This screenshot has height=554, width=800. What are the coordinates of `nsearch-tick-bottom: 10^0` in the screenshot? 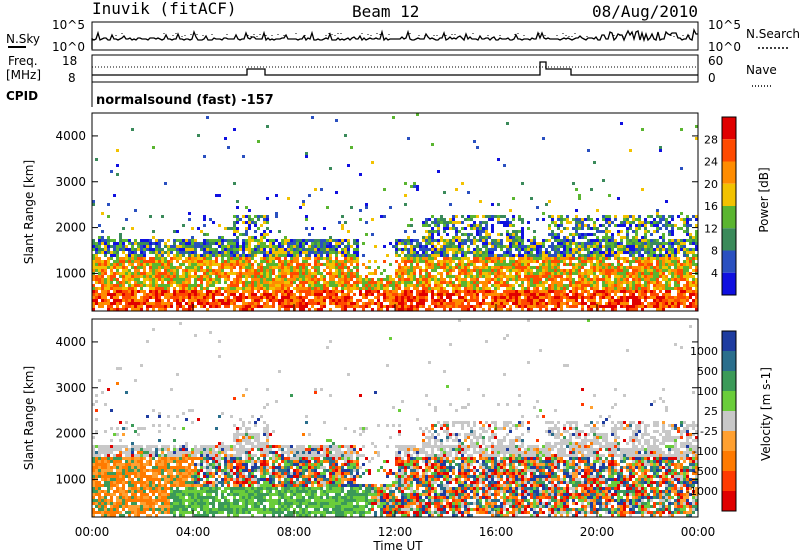 It's located at (724, 47).